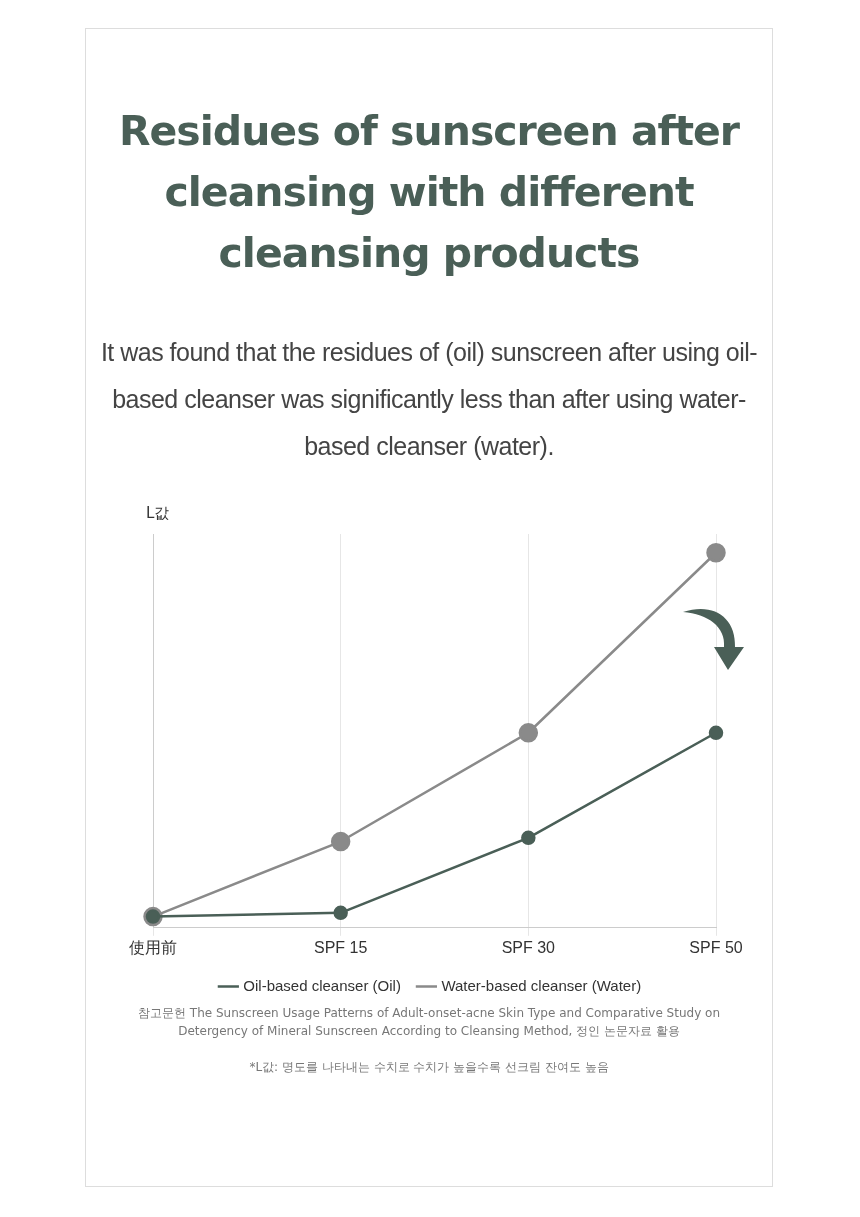  Describe the element at coordinates (429, 1022) in the screenshot. I see `text: 참고문헌 The Sunscreen Usage Patterns of Adult-onset-acne Skin Type and Comparative Study on Detergency of Mineral Sunscreen According to Cleansing Method, 정인 논문자료 활용` at that location.